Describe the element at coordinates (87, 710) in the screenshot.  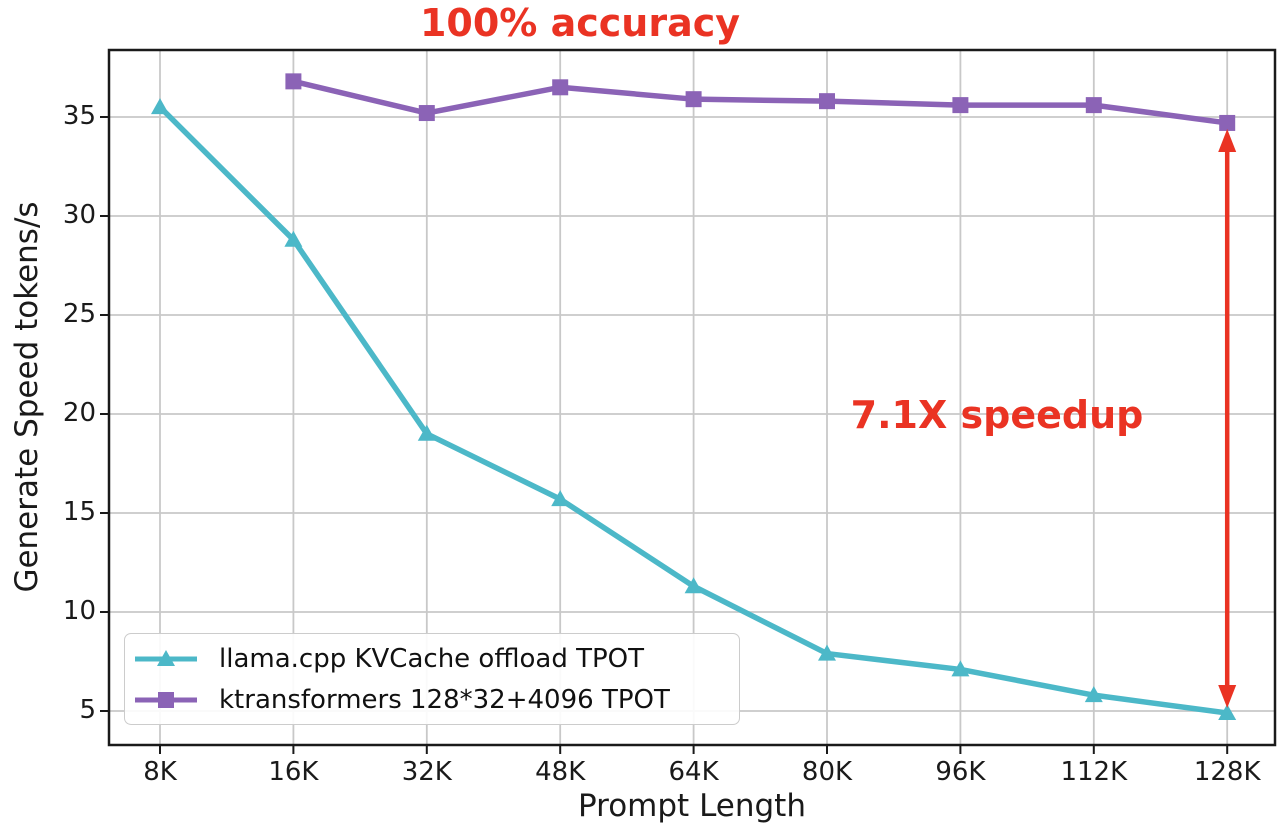
I see `y-tick-label-5: 5` at that location.